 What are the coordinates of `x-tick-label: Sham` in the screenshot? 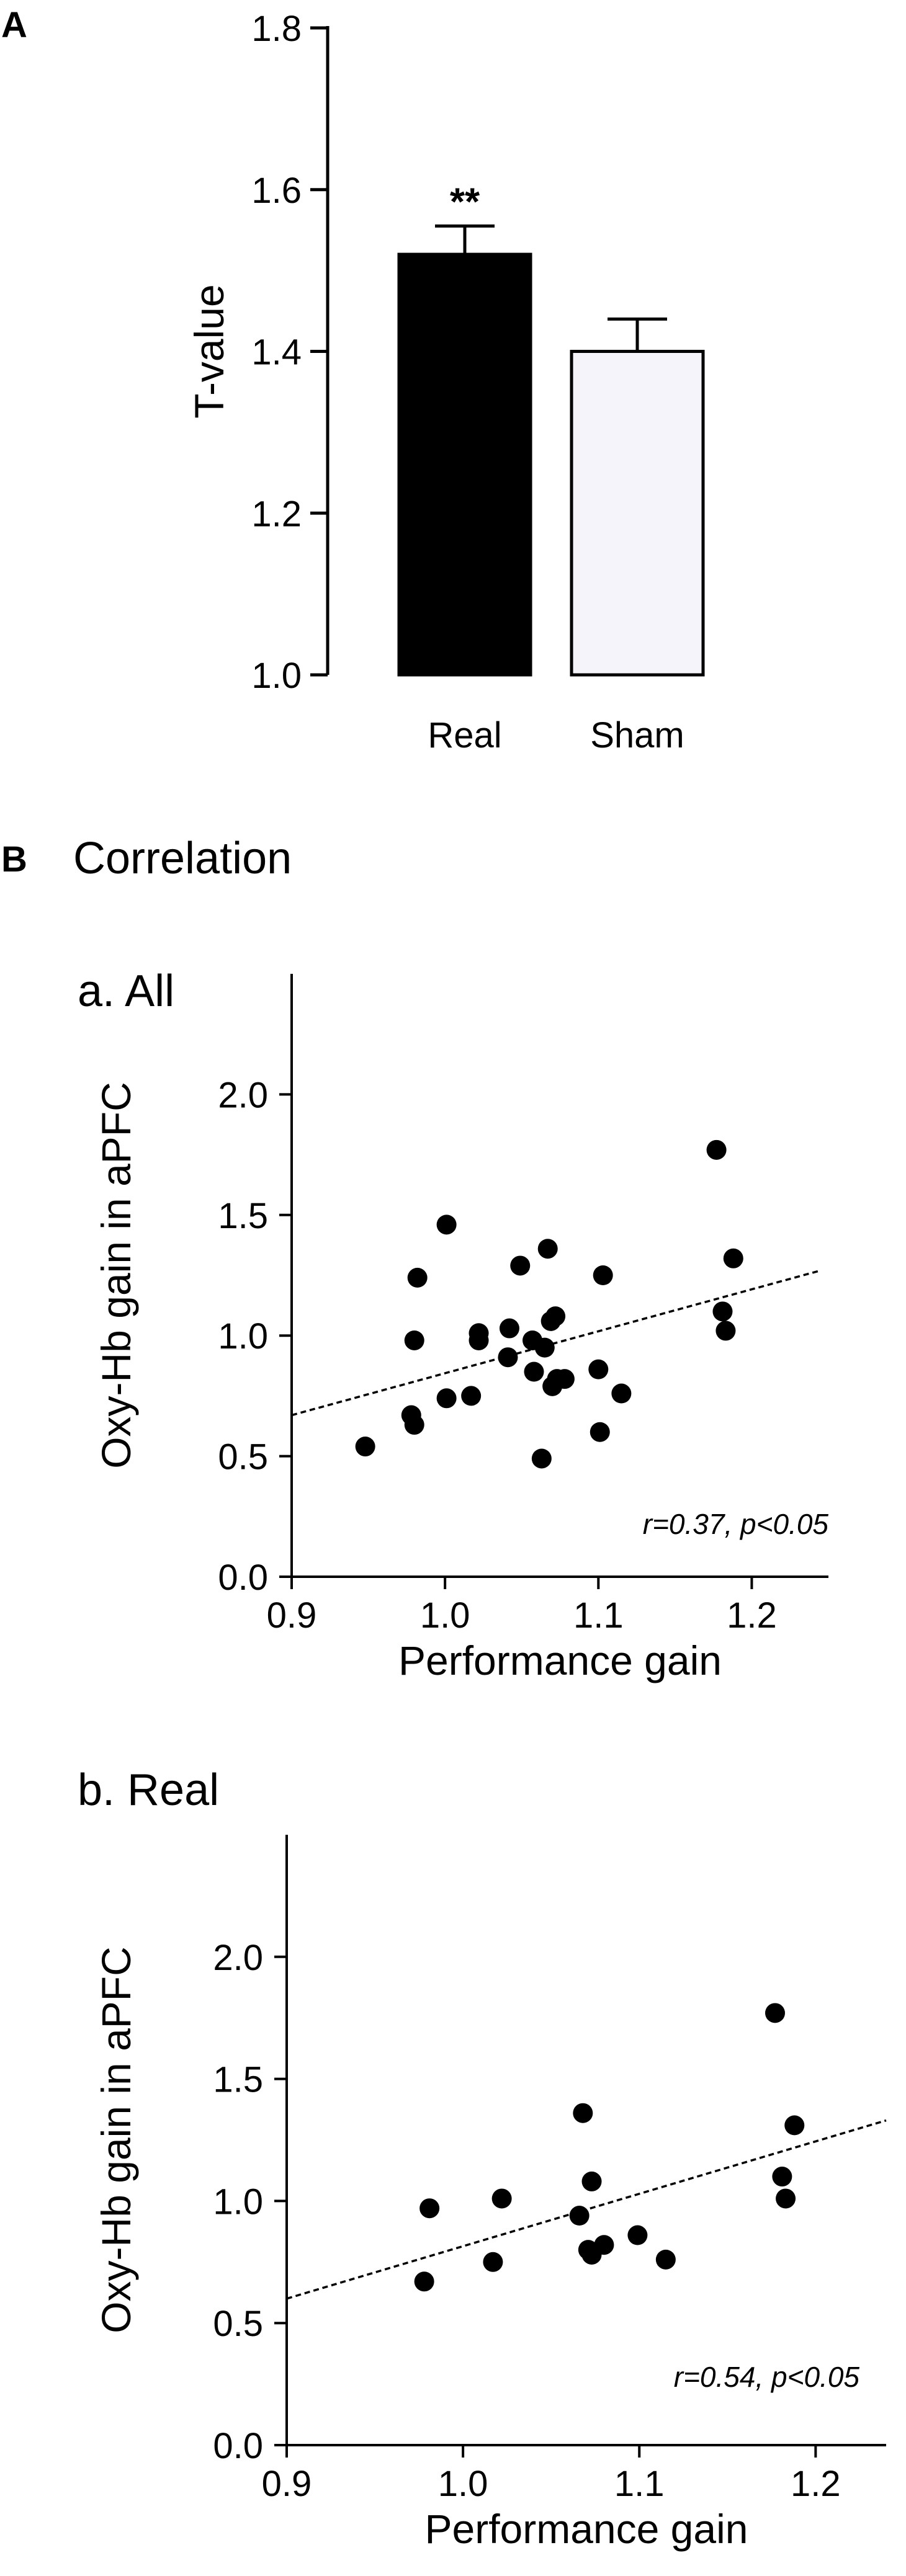 It's located at (637, 735).